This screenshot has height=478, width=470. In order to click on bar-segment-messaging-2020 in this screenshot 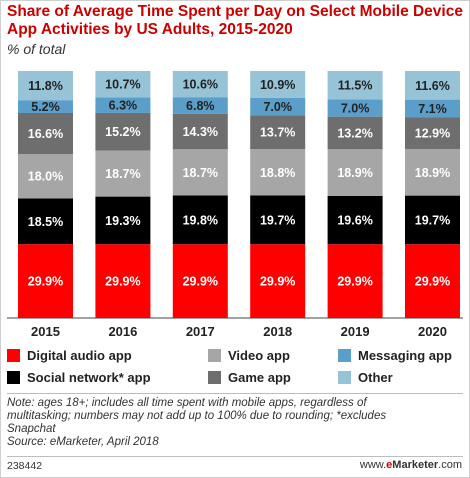, I will do `click(432, 108)`.